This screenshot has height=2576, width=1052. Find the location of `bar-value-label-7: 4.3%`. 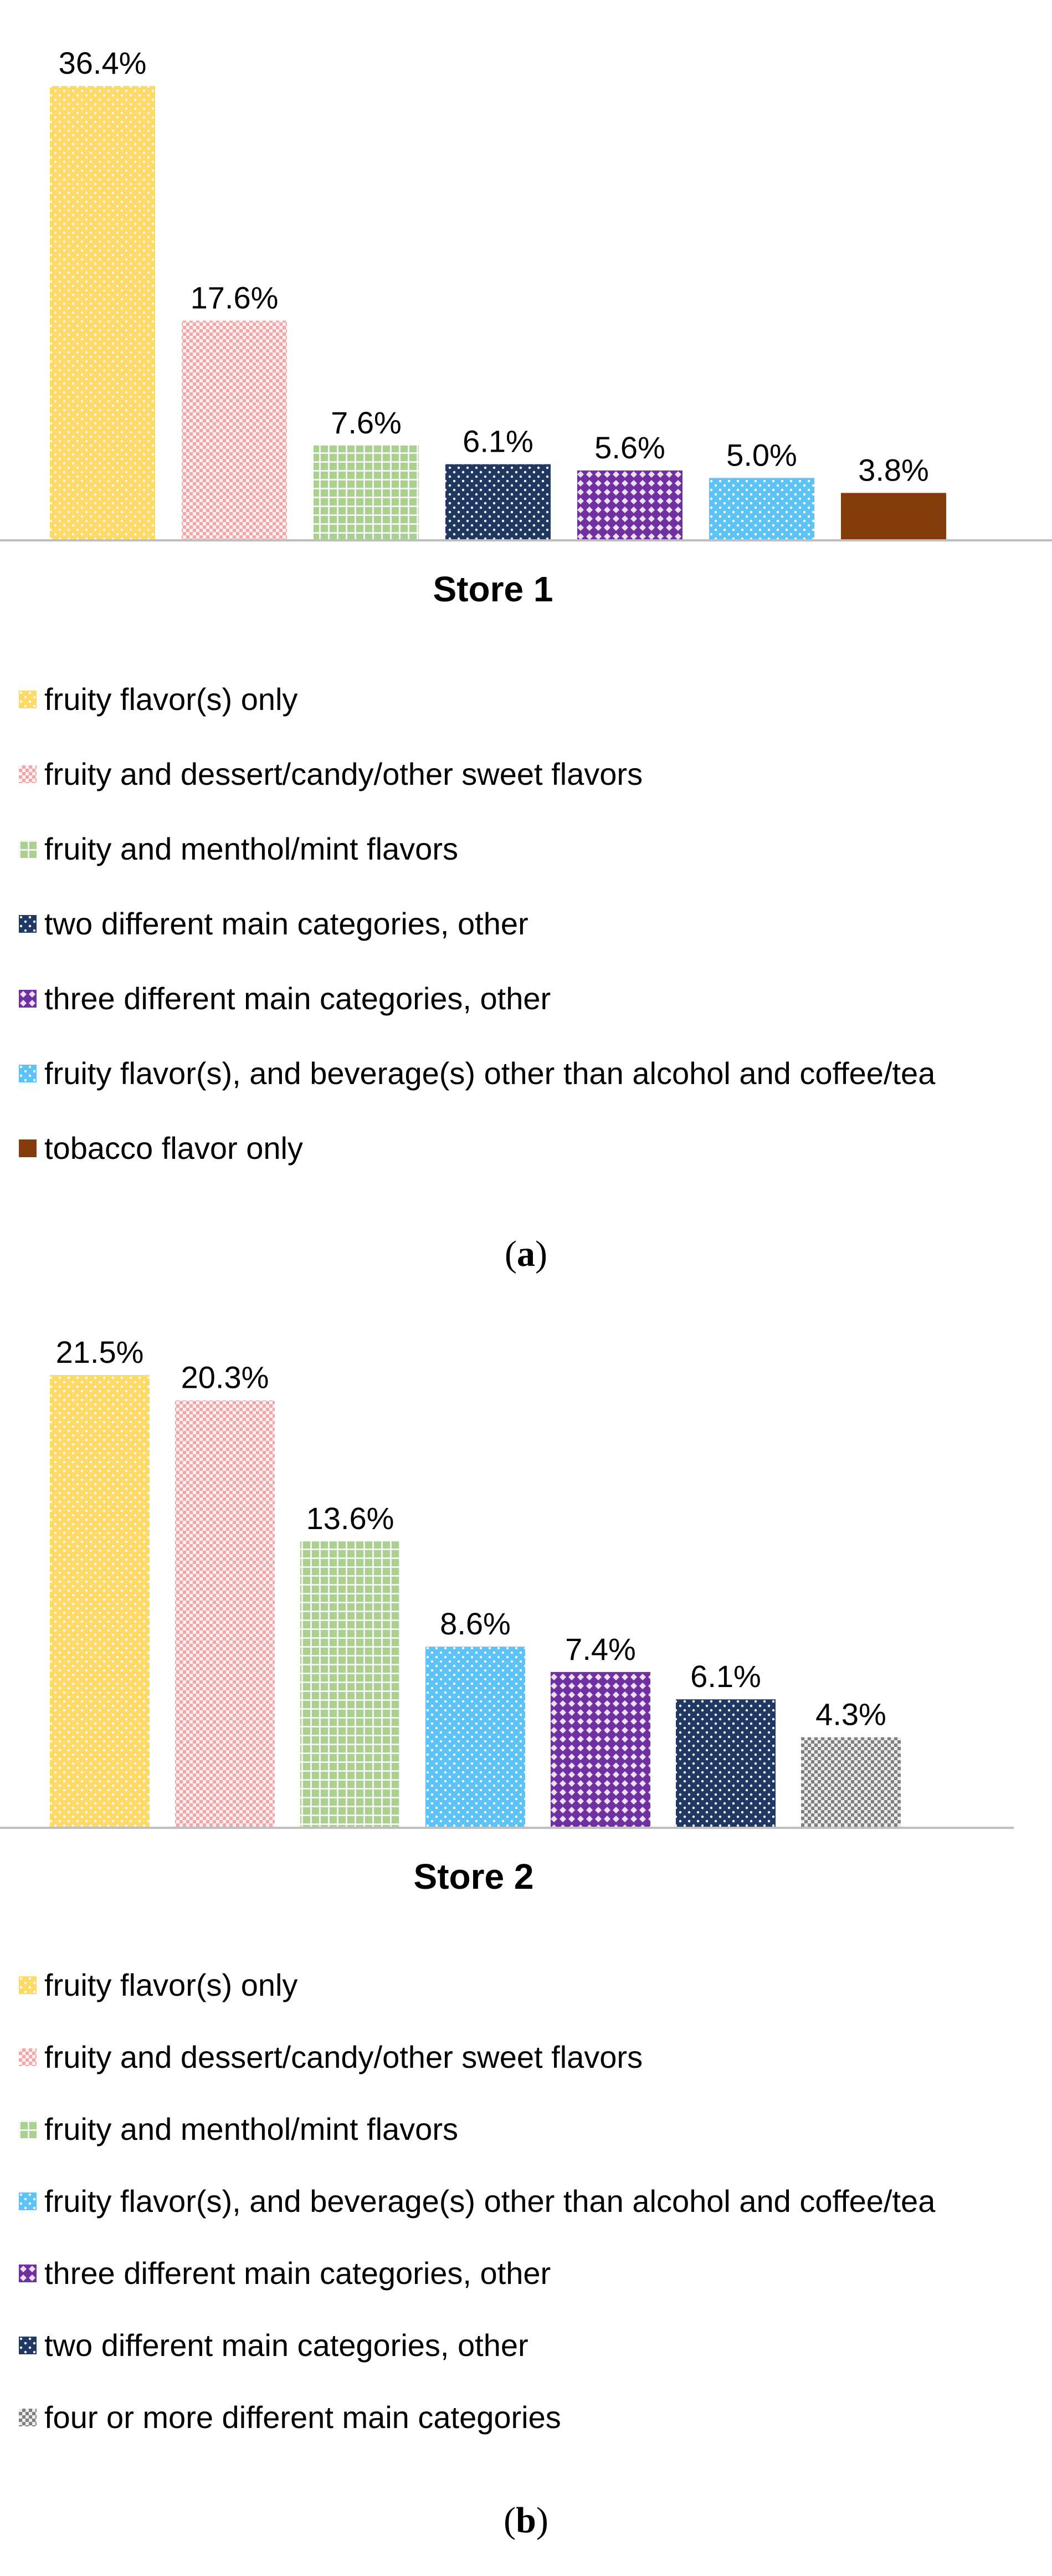

bar-value-label-7: 4.3% is located at coordinates (850, 1714).